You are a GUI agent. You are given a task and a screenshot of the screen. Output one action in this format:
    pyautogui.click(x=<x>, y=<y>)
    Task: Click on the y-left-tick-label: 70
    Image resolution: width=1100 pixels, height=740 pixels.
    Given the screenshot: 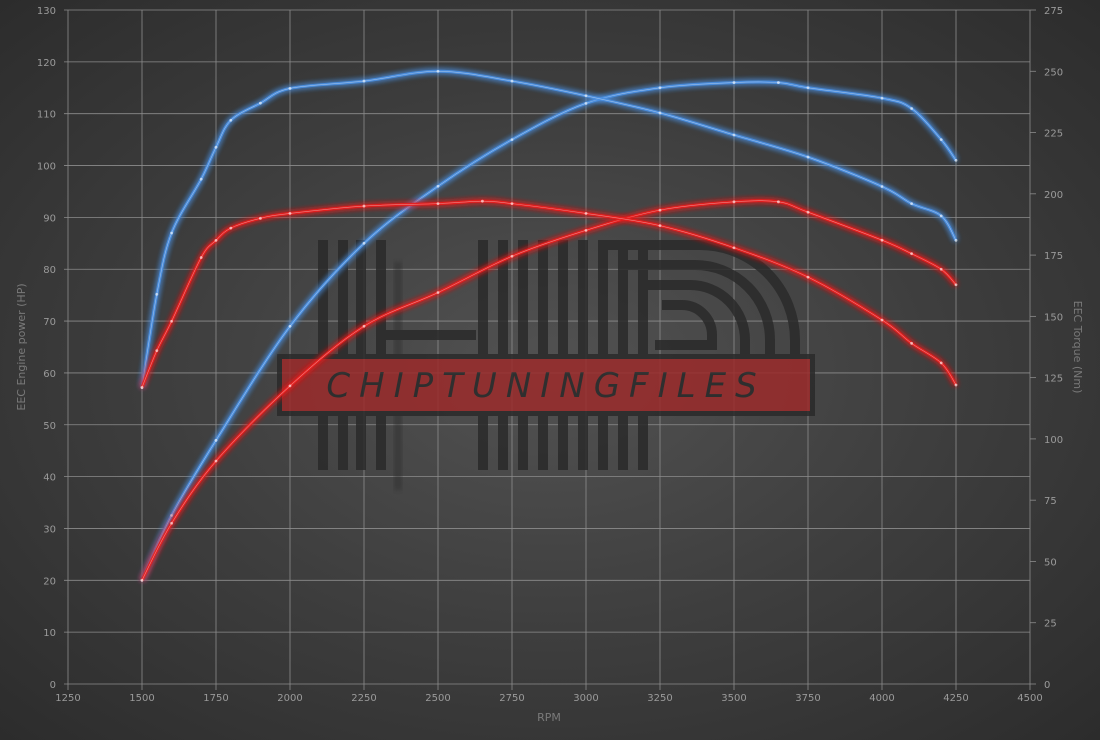 What is the action you would take?
    pyautogui.click(x=49, y=322)
    